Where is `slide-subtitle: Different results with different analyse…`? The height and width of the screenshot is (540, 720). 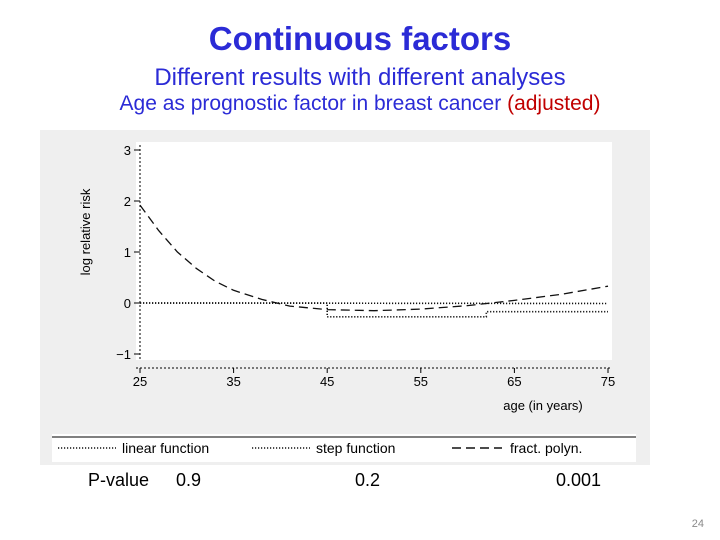
slide-subtitle: Different results with different analyse… is located at coordinates (360, 77).